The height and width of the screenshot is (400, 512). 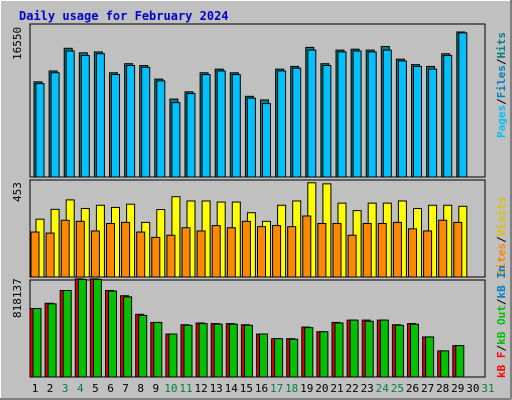 What do you see at coordinates (95, 388) in the screenshot?
I see `day-label-5: 5` at bounding box center [95, 388].